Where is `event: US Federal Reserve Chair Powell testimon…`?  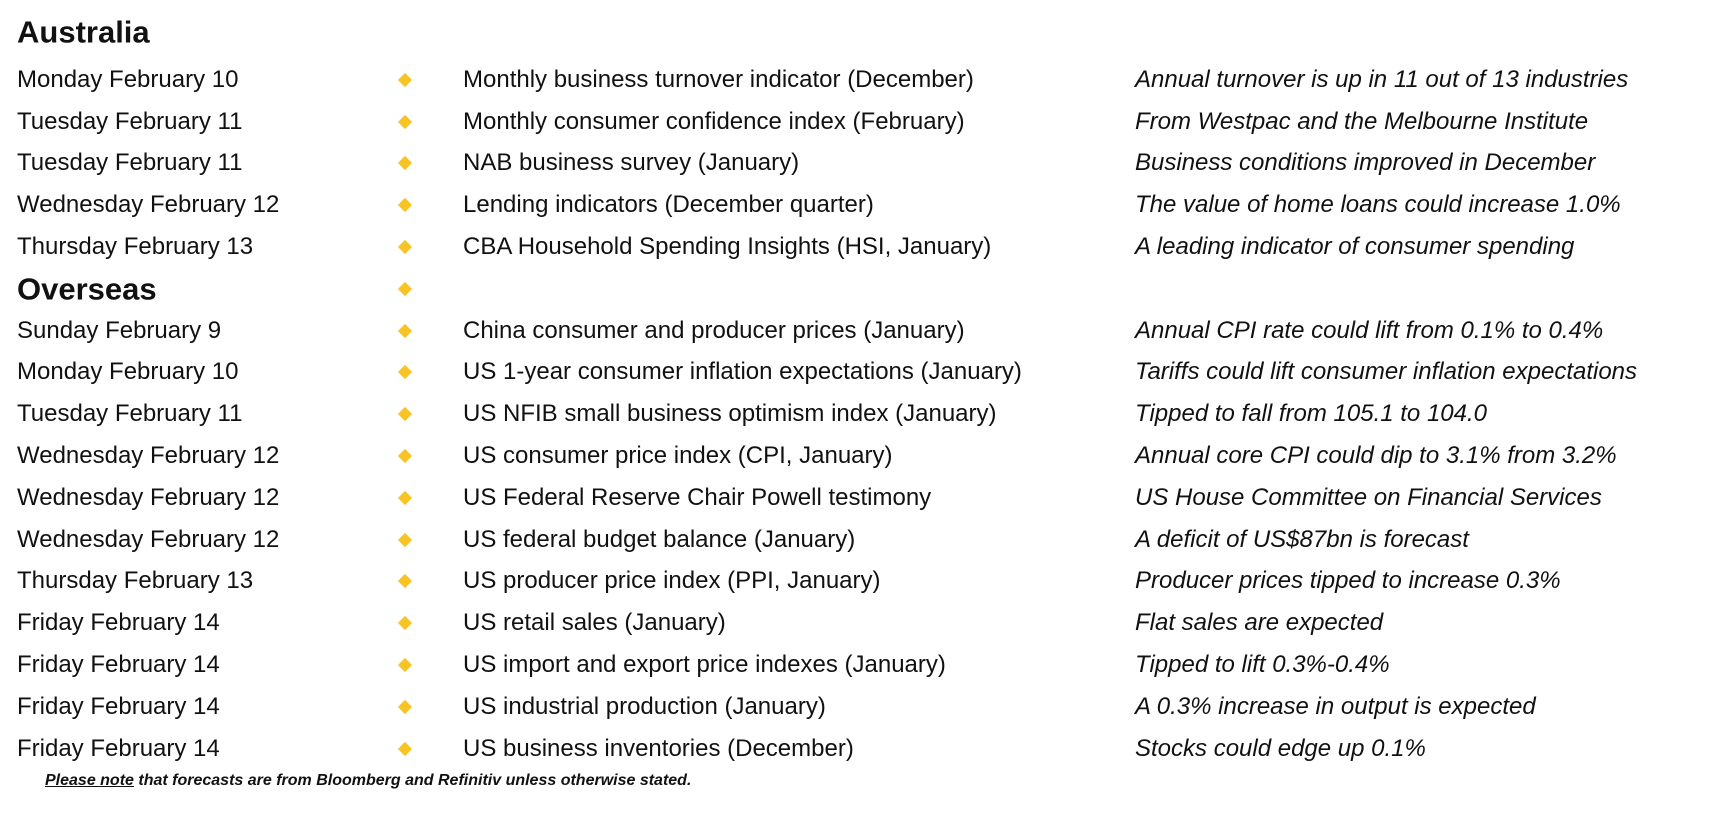 event: US Federal Reserve Chair Powell testimon… is located at coordinates (697, 497).